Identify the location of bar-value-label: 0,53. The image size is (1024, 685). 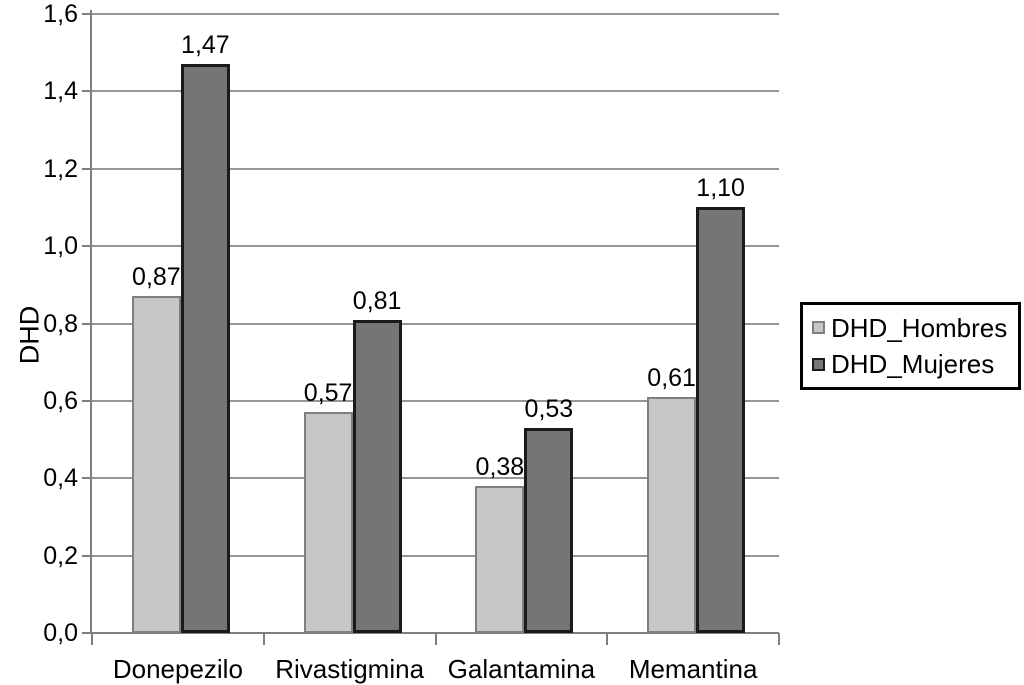
(549, 408).